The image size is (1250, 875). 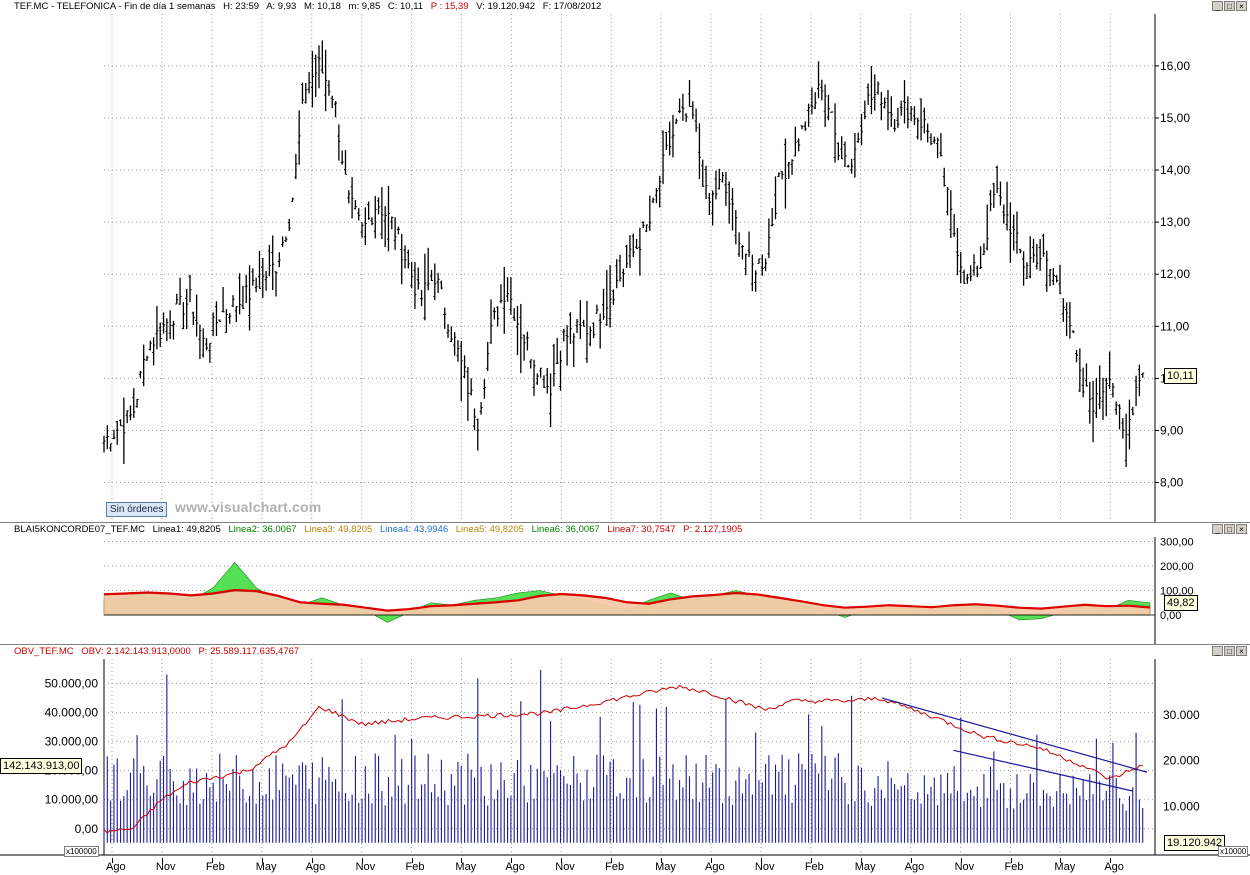 What do you see at coordinates (1180, 376) in the screenshot?
I see `last-price-tag: 10,11` at bounding box center [1180, 376].